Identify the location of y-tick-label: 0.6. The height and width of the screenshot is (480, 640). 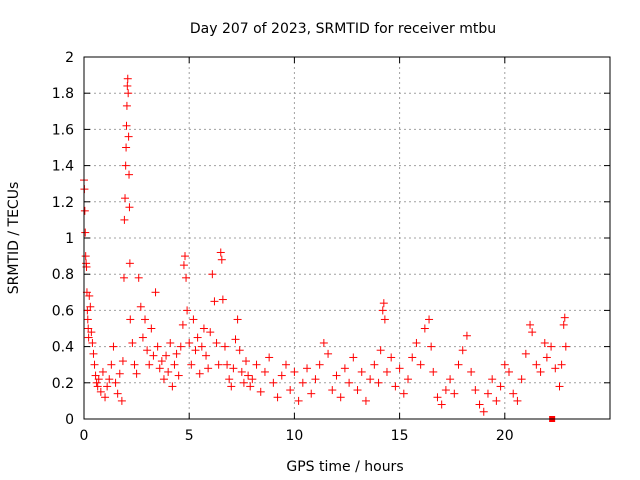
(63, 311).